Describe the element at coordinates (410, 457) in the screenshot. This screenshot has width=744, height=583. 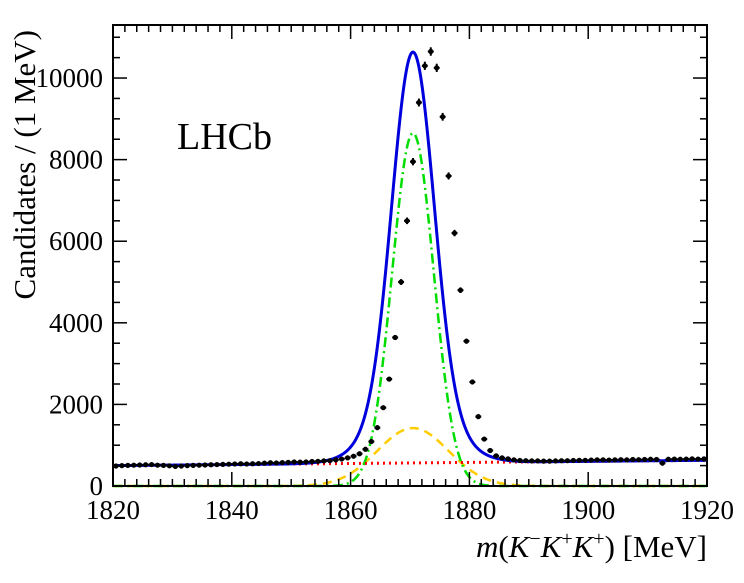
I see `wide-gaussian-curve` at that location.